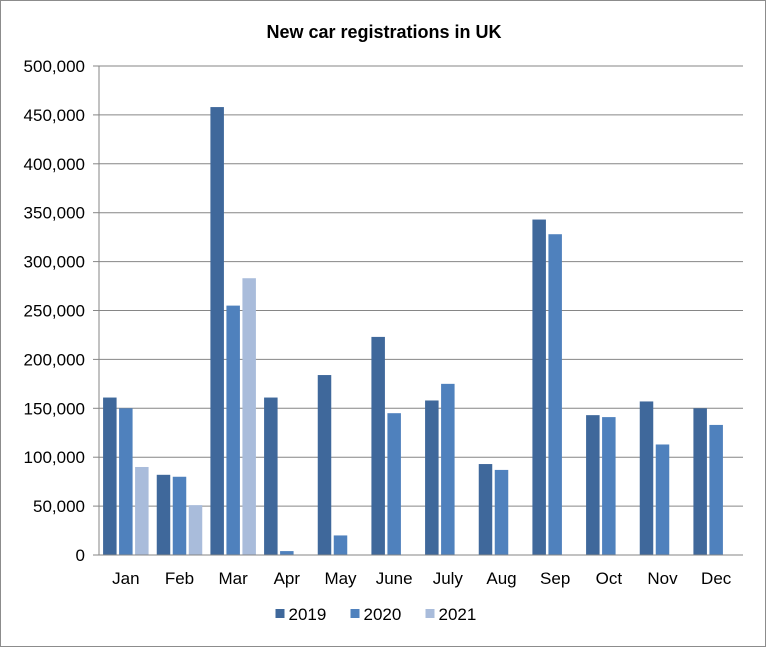 The width and height of the screenshot is (766, 647). What do you see at coordinates (110, 476) in the screenshot?
I see `bar-2019-jan` at bounding box center [110, 476].